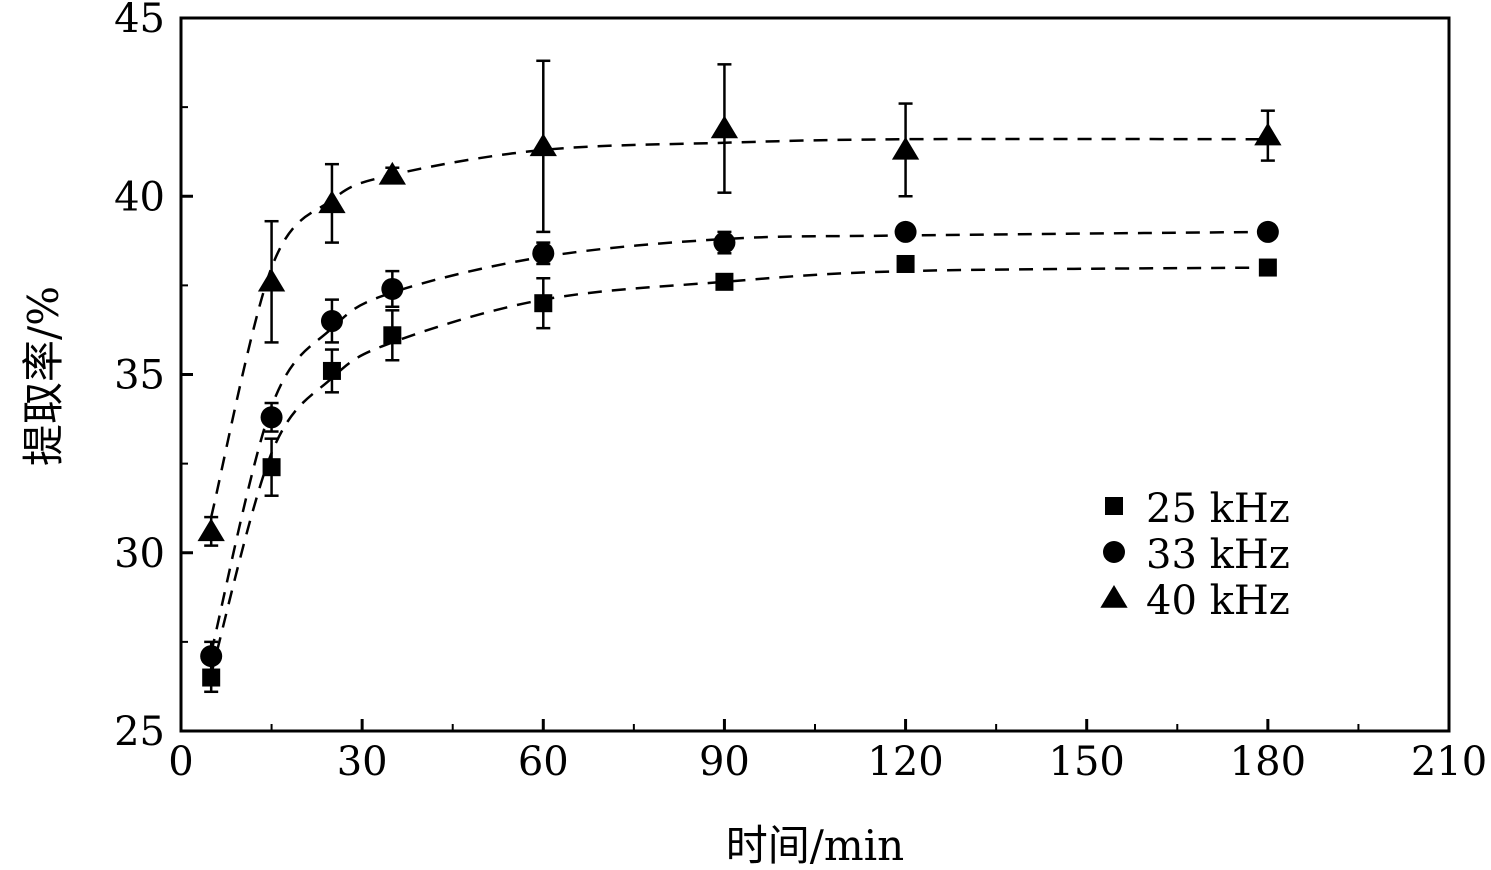  What do you see at coordinates (815, 845) in the screenshot?
I see `x-axis-label: 时间/min` at bounding box center [815, 845].